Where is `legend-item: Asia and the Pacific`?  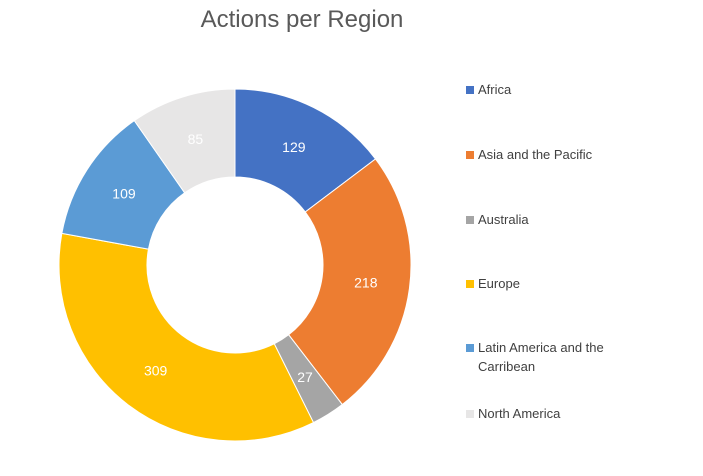
legend-item: Asia and the Pacific is located at coordinates (566, 154).